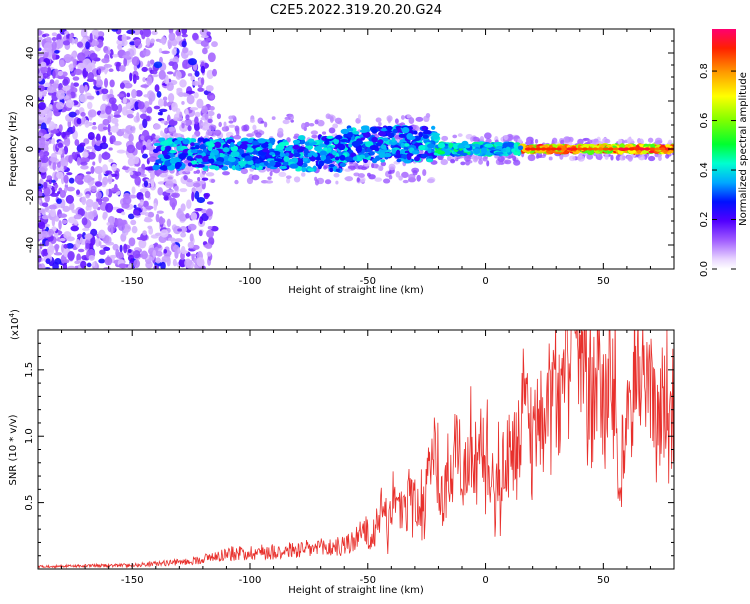 This screenshot has height=604, width=750. Describe the element at coordinates (29, 370) in the screenshot. I see `y-tick-label: 1.5` at that location.